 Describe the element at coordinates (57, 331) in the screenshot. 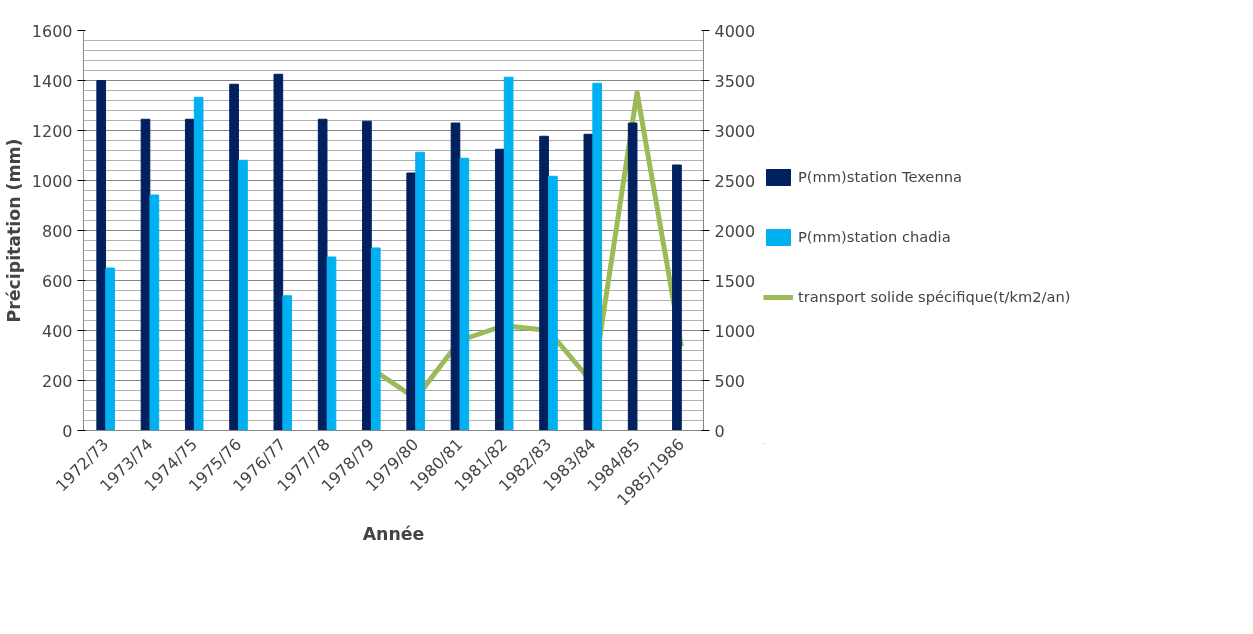

I see `y-tick-label: 400` at that location.